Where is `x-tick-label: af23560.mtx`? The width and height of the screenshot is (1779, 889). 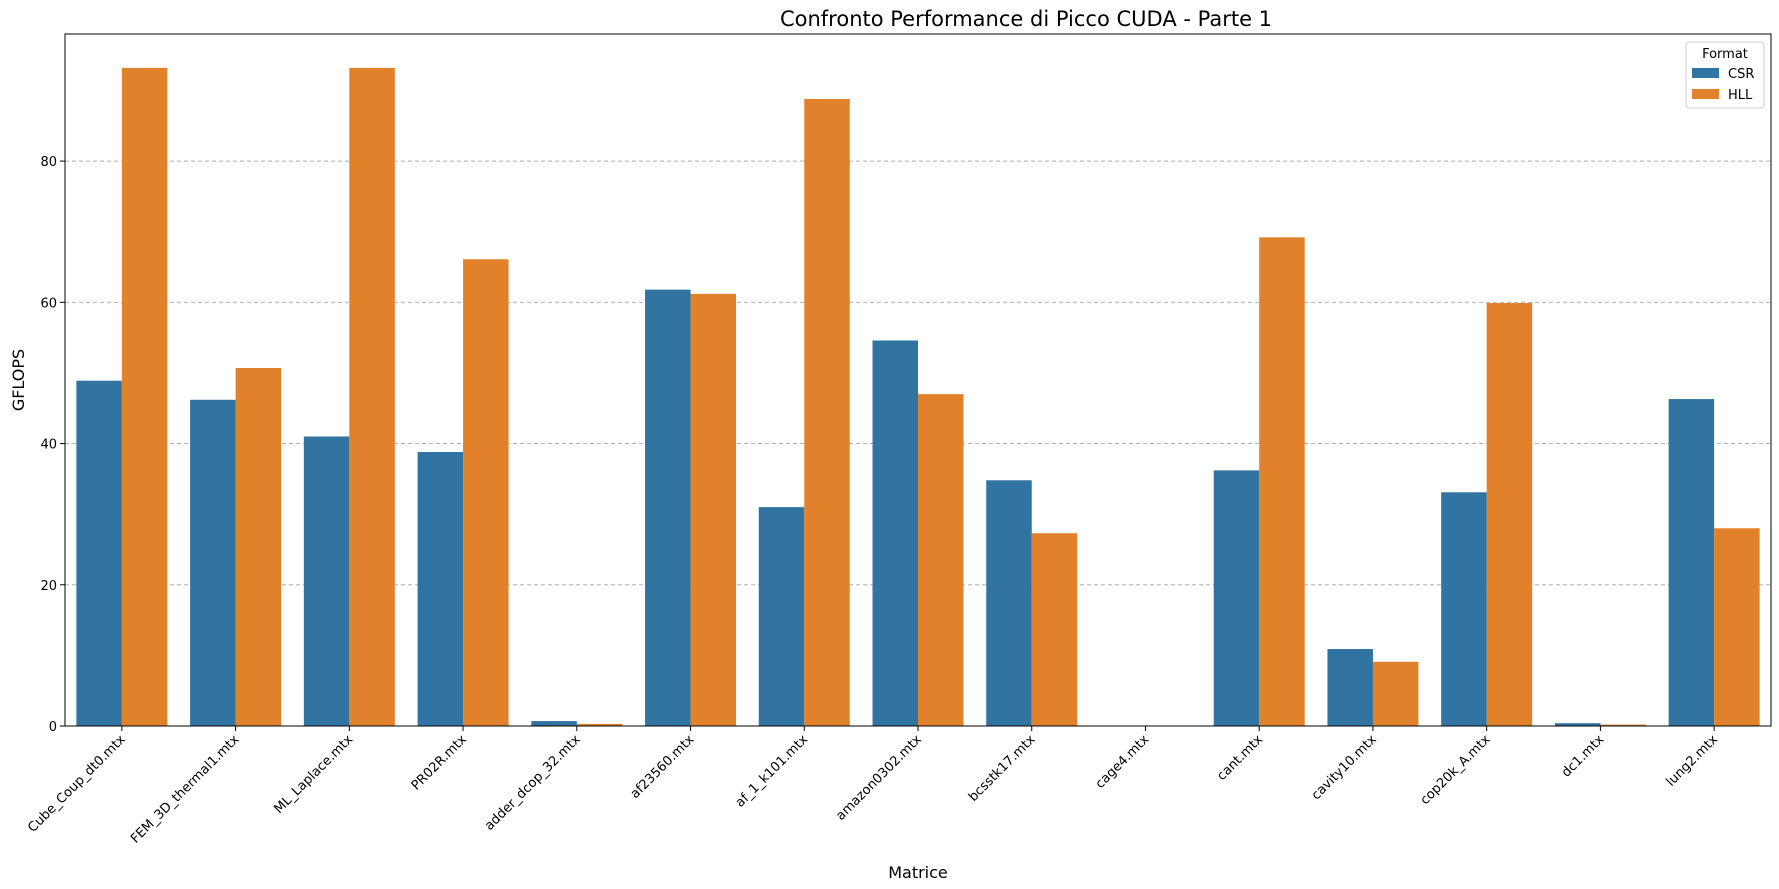 x-tick-label: af23560.mtx is located at coordinates (663, 767).